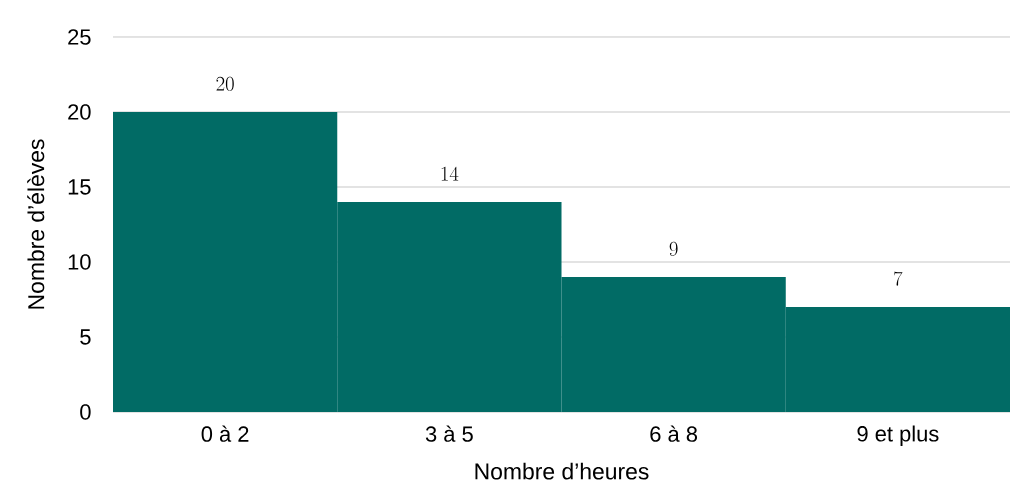 The image size is (1010, 493). Describe the element at coordinates (36, 224) in the screenshot. I see `y-axis-title: Nombre d’élèves` at that location.